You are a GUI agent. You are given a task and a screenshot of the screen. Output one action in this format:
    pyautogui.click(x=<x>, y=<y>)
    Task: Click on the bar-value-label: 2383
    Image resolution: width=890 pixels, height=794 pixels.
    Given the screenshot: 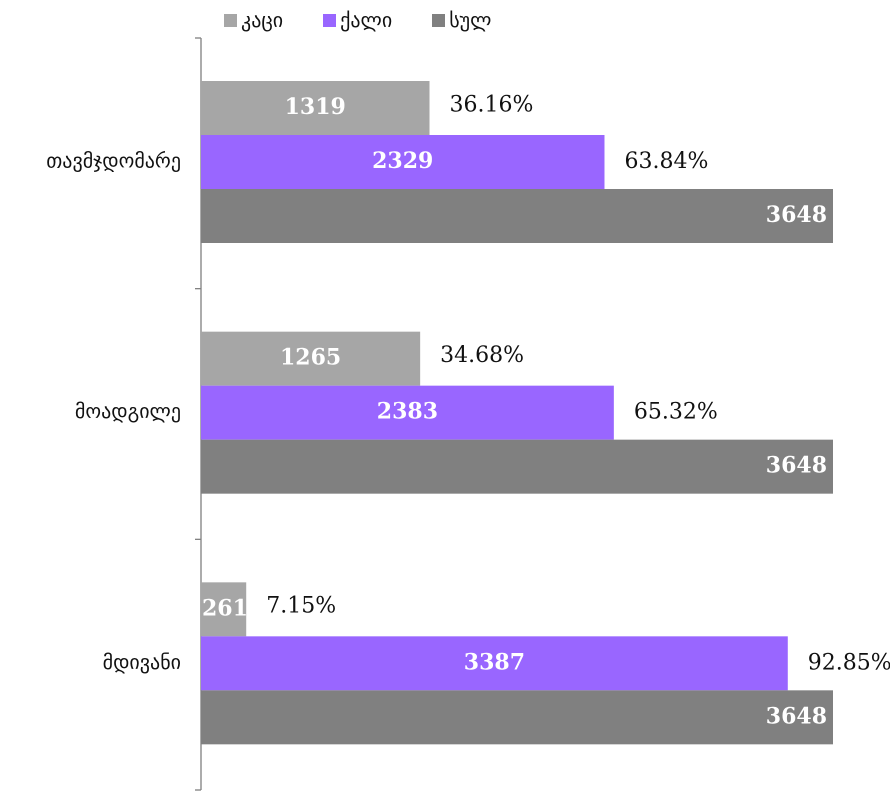 What is the action you would take?
    pyautogui.click(x=407, y=412)
    